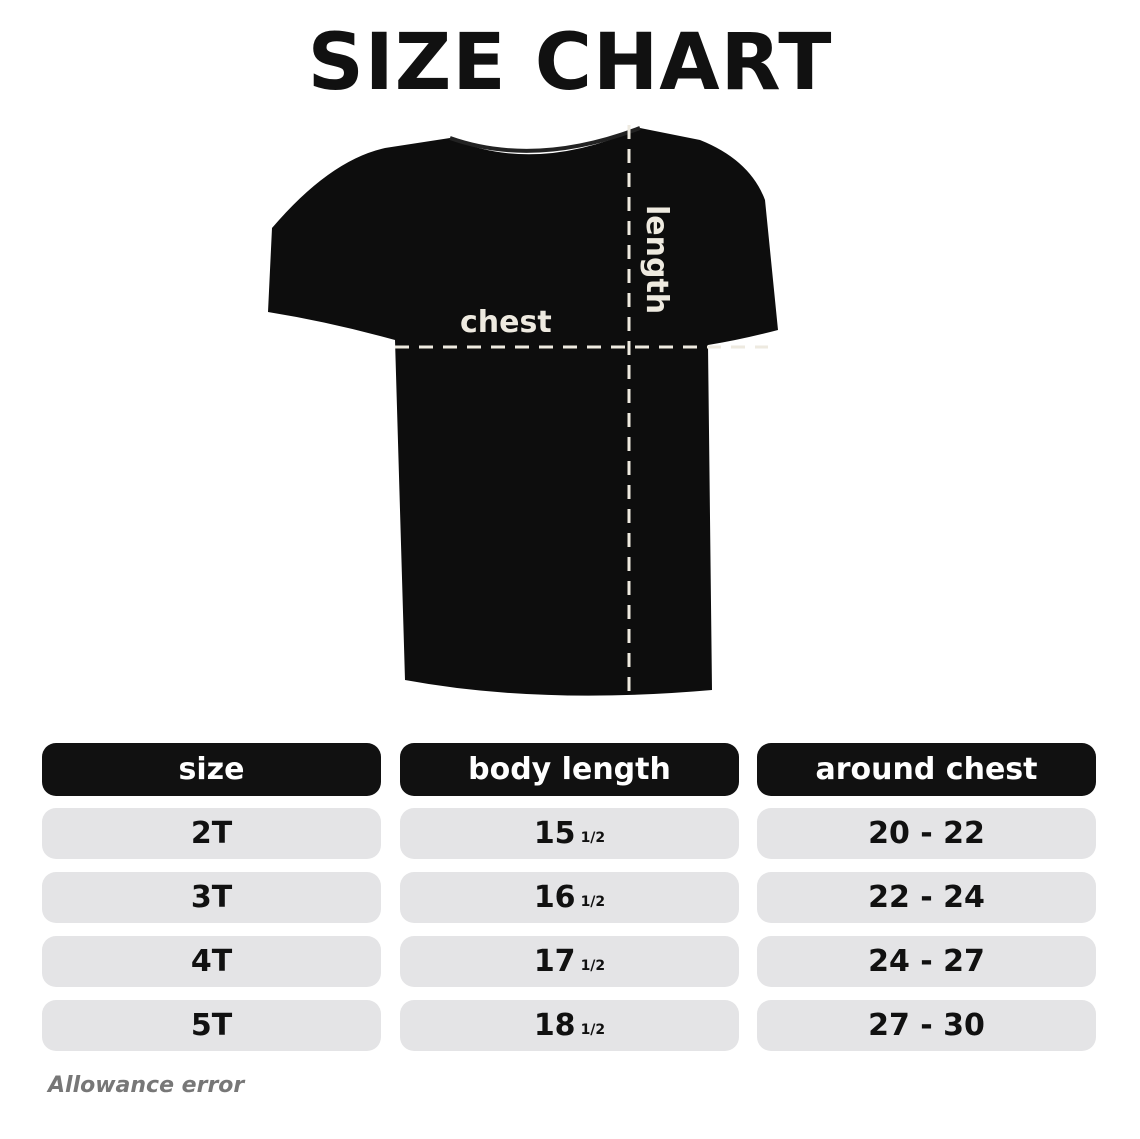  I want to click on chest-label: chest, so click(506, 322).